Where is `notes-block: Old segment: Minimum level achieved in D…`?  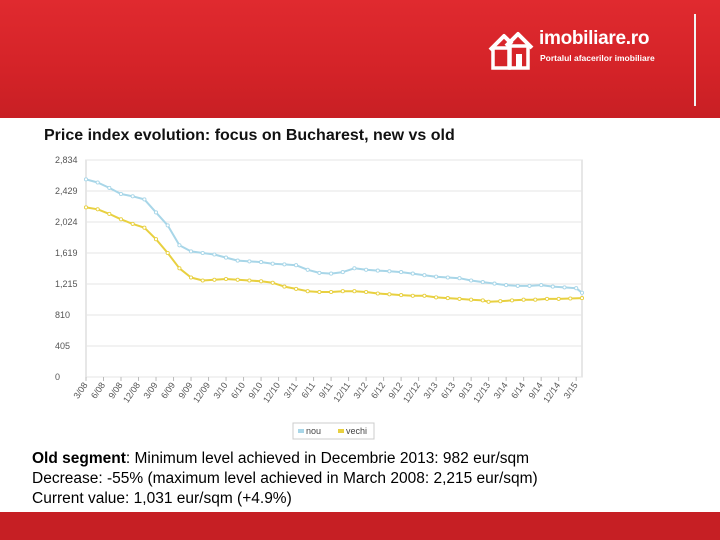
notes-block: Old segment: Minimum level achieved in D… is located at coordinates (285, 479).